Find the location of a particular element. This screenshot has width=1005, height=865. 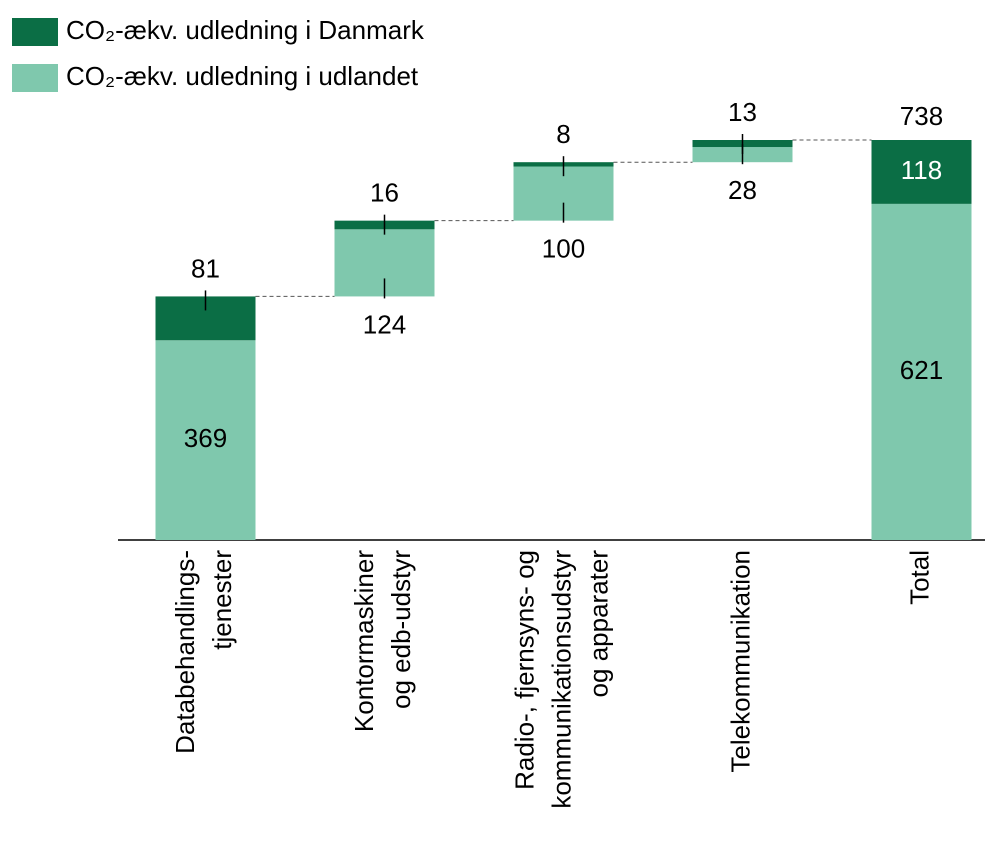

x-tick-label: Telekommunikation is located at coordinates (740, 661).